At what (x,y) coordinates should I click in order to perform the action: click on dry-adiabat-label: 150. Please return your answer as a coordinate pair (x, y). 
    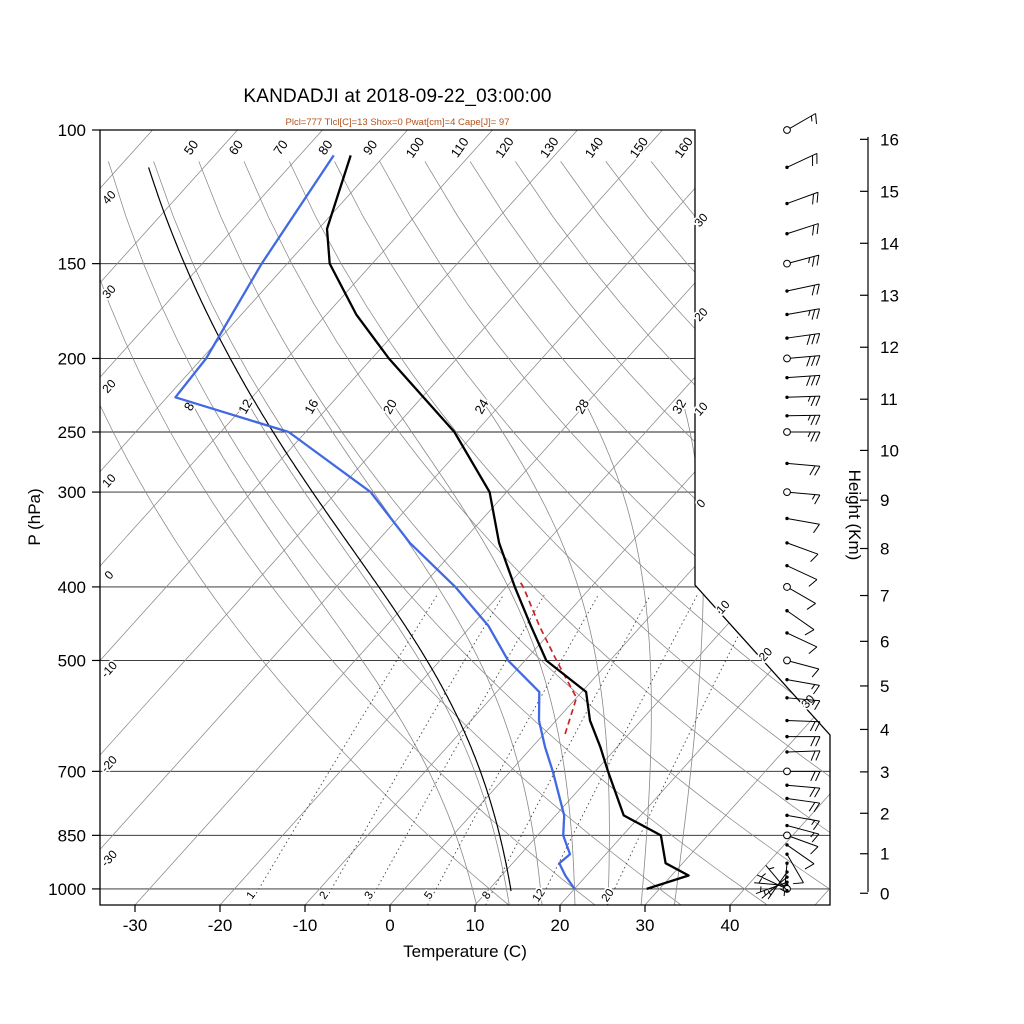
    Looking at the image, I should click on (638, 147).